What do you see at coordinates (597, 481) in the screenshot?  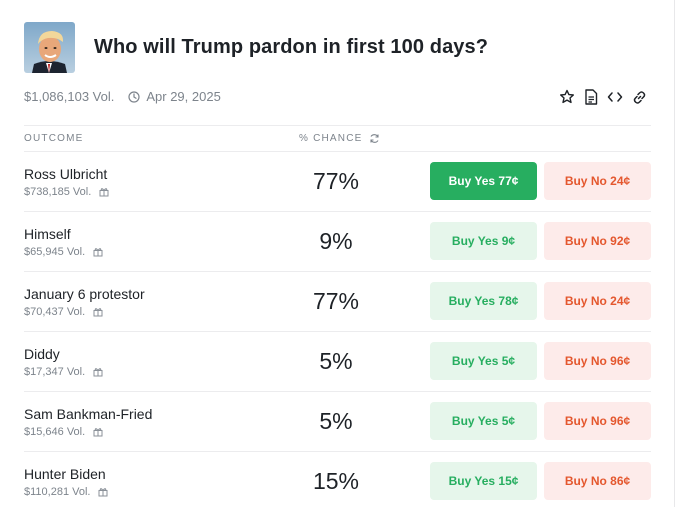 I see `buy-no-button: Buy No 86¢` at bounding box center [597, 481].